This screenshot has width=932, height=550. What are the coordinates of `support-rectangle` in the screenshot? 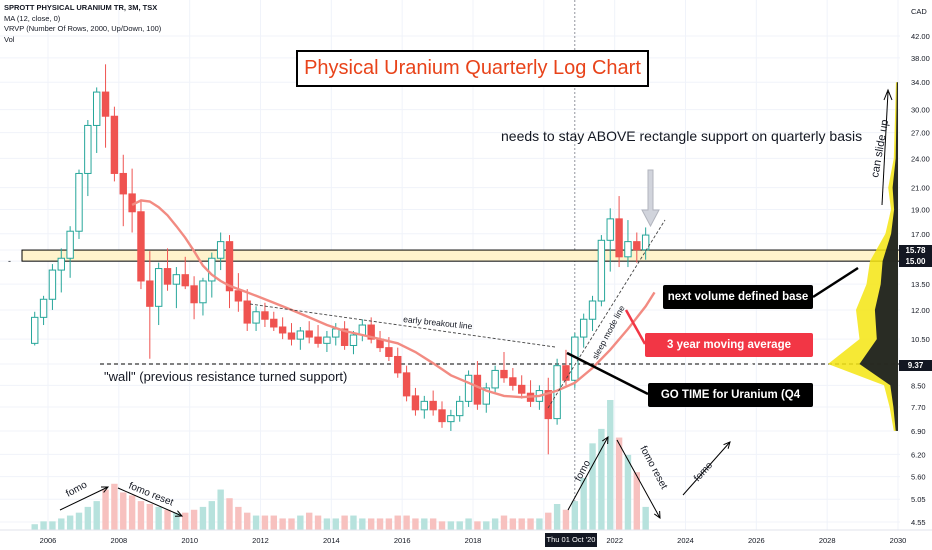 It's located at (461, 255).